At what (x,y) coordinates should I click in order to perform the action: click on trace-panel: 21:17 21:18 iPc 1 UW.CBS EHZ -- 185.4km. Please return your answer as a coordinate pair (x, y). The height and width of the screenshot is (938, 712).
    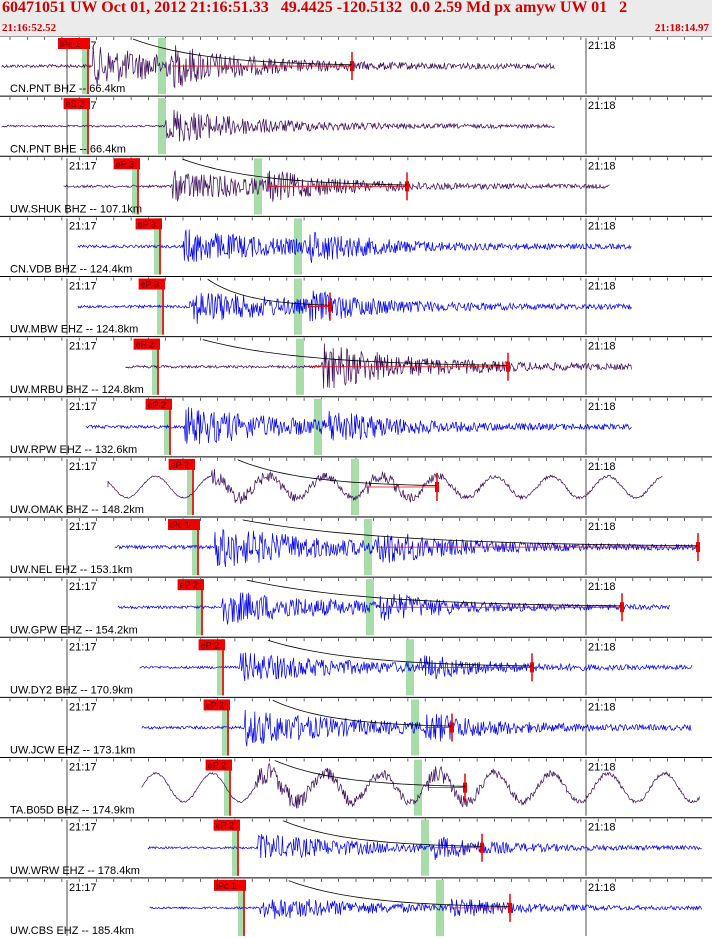
    Looking at the image, I should click on (356, 907).